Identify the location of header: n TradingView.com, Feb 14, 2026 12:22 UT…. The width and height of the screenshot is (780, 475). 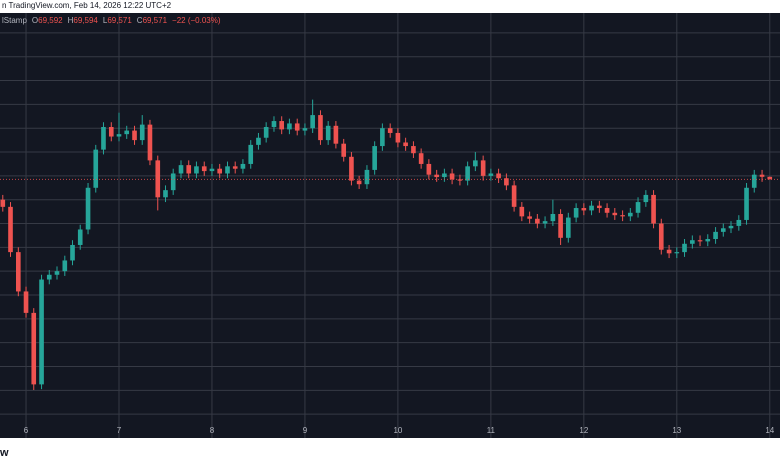
(87, 5).